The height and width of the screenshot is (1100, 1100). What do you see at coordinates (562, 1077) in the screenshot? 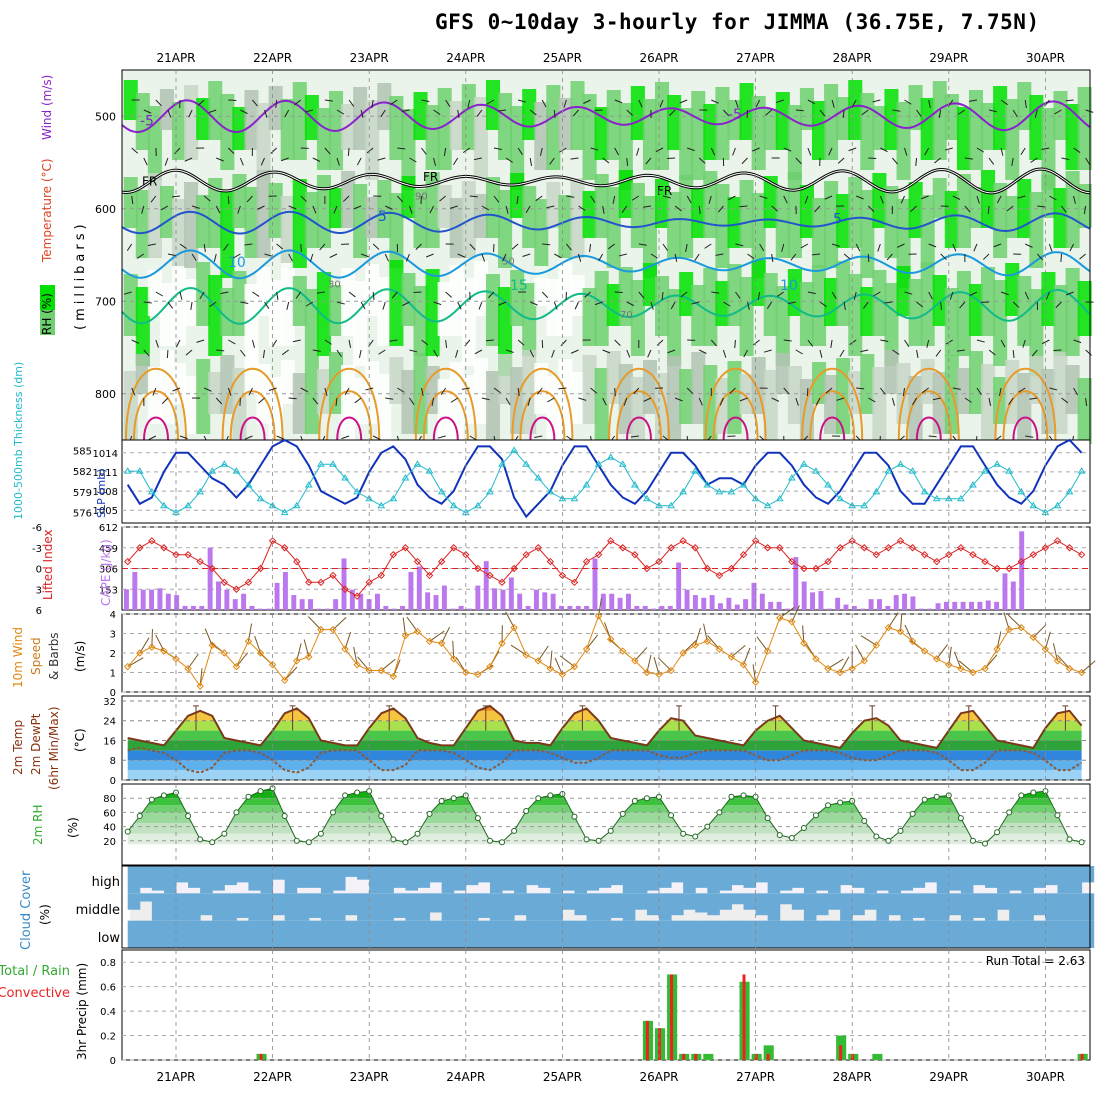
I see `date-tick-bottom: 25APR` at bounding box center [562, 1077].